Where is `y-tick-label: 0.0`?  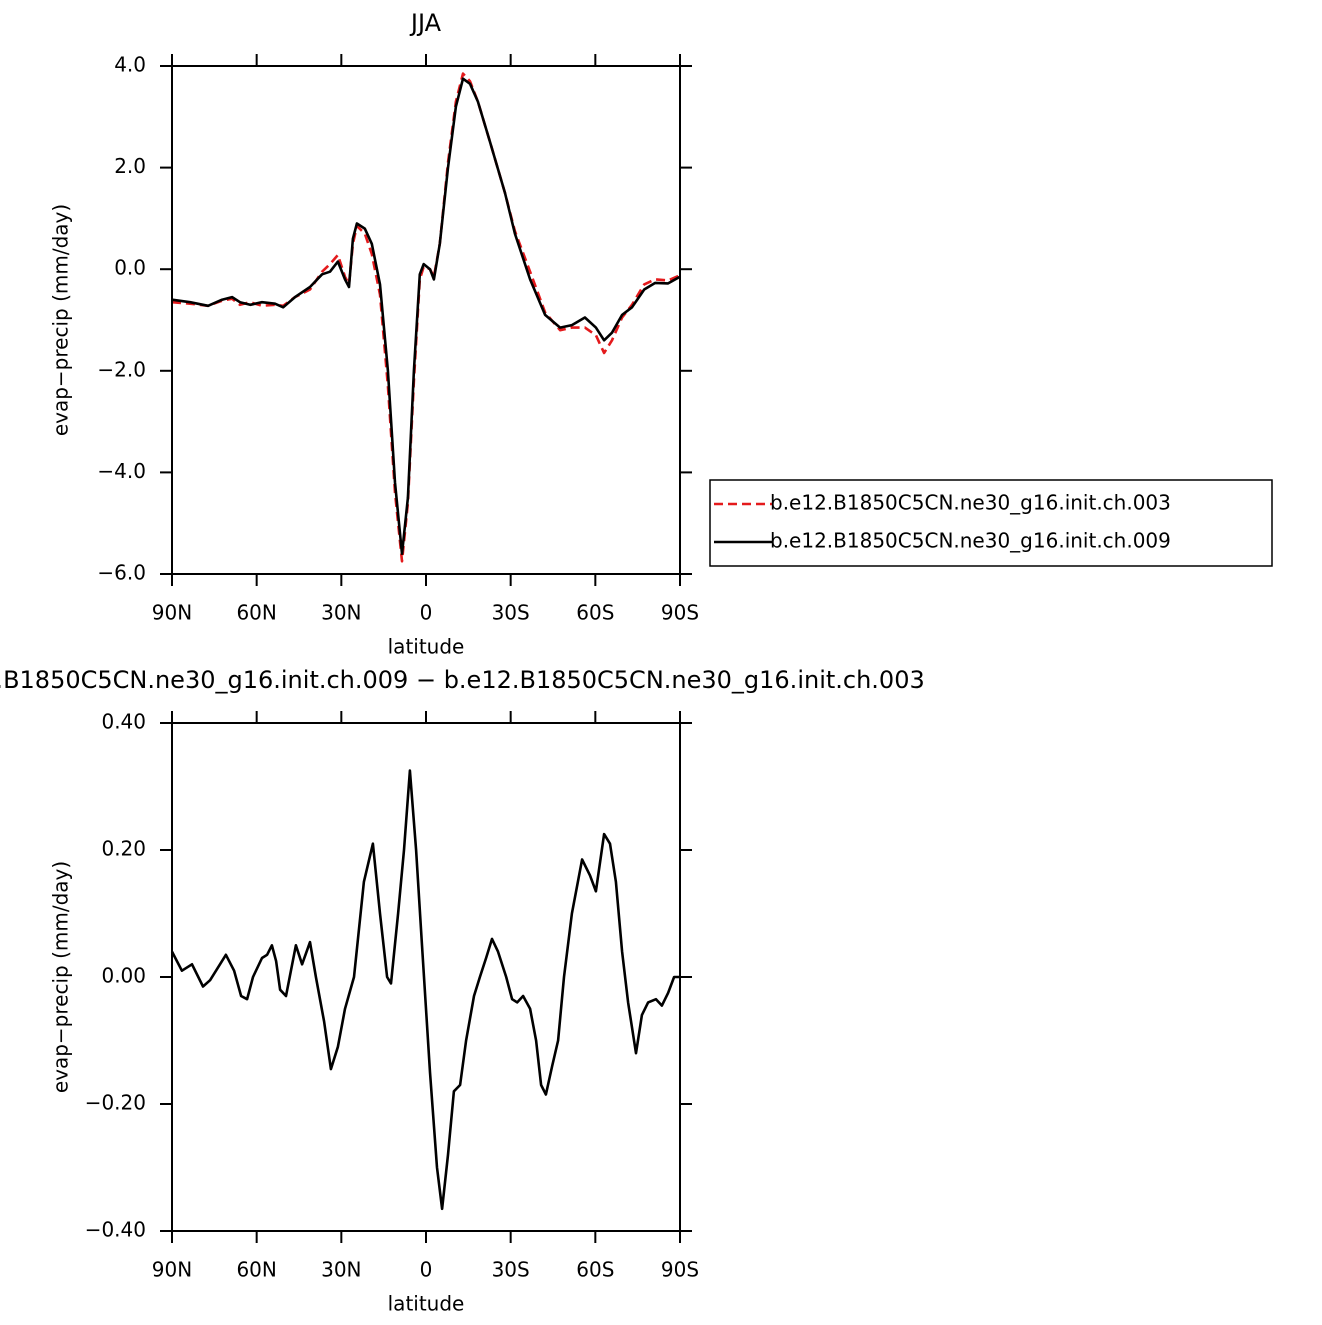 y-tick-label: 0.0 is located at coordinates (130, 268).